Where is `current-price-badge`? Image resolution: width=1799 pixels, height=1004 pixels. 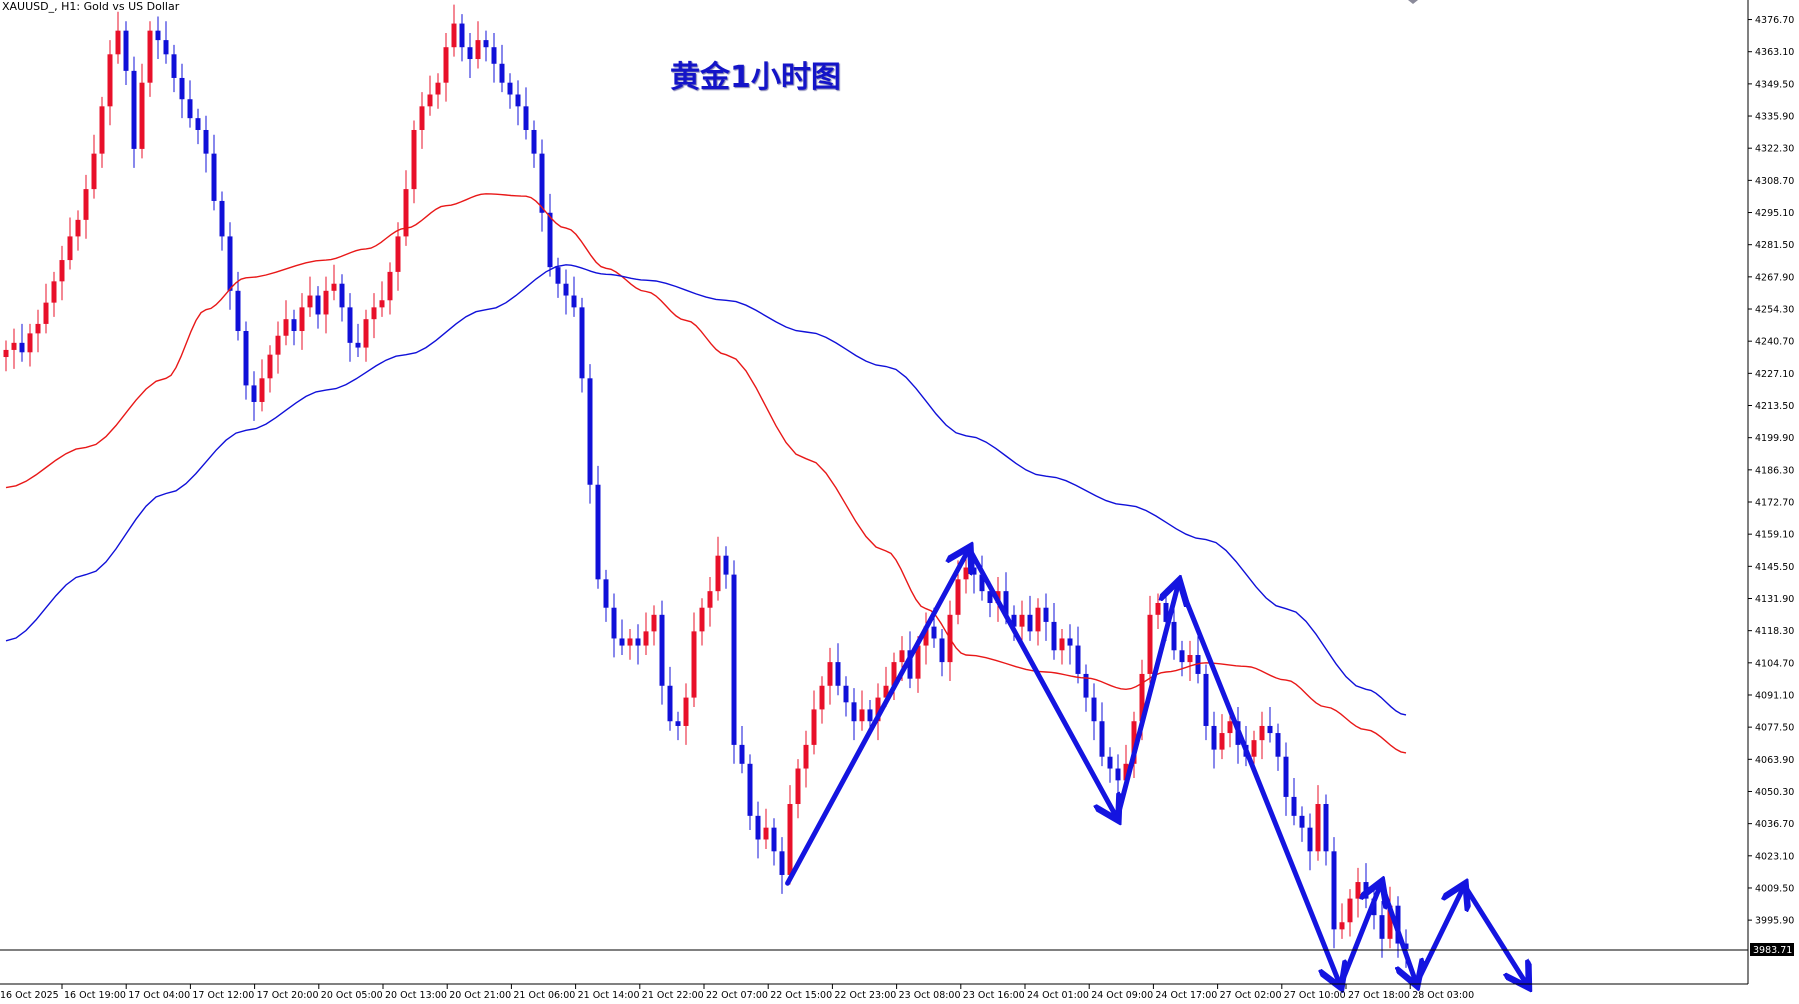
current-price-badge is located at coordinates (1772, 949).